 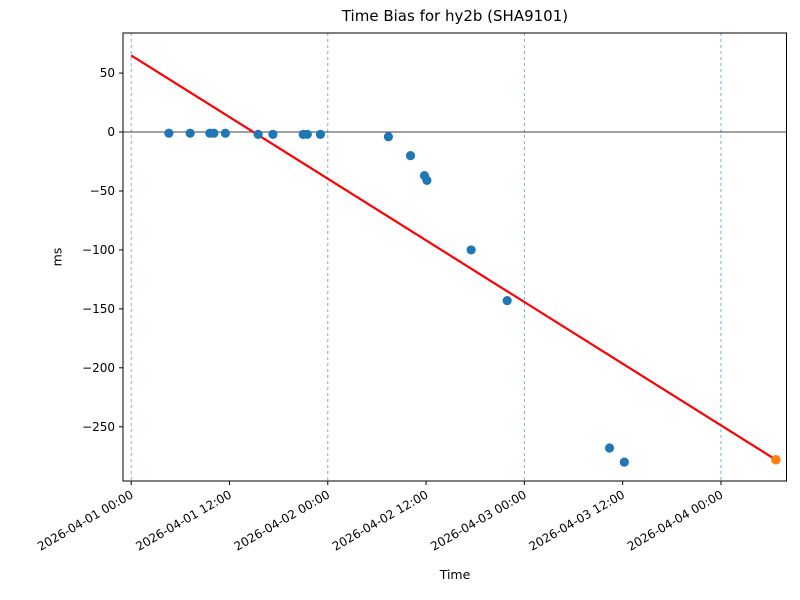 I want to click on y-axis-label: ms, so click(x=57, y=257).